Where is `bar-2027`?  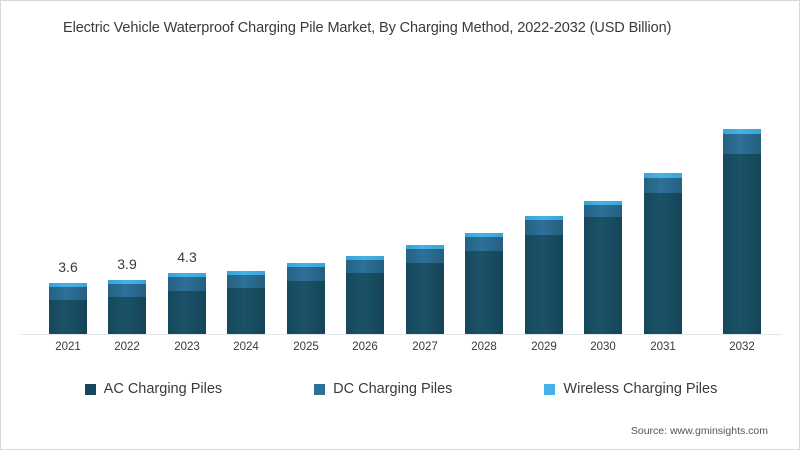 bar-2027 is located at coordinates (425, 289).